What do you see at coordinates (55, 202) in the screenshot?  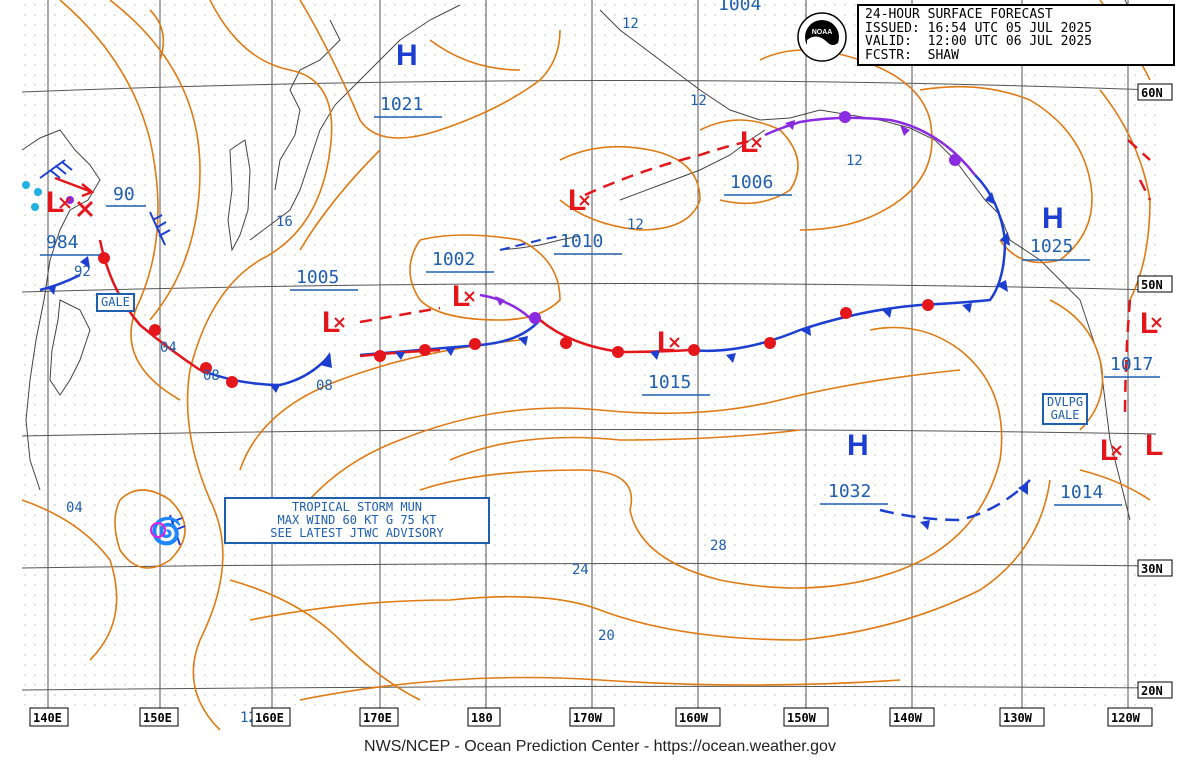 I see `low-center-984: L` at bounding box center [55, 202].